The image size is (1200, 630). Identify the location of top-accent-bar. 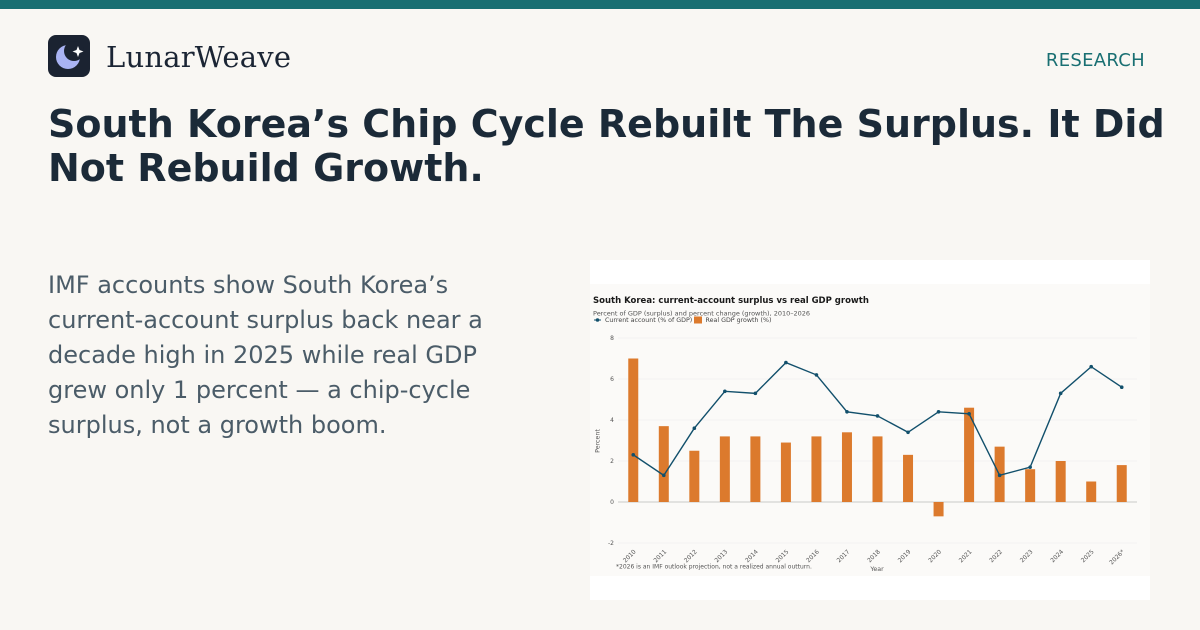
(600, 4).